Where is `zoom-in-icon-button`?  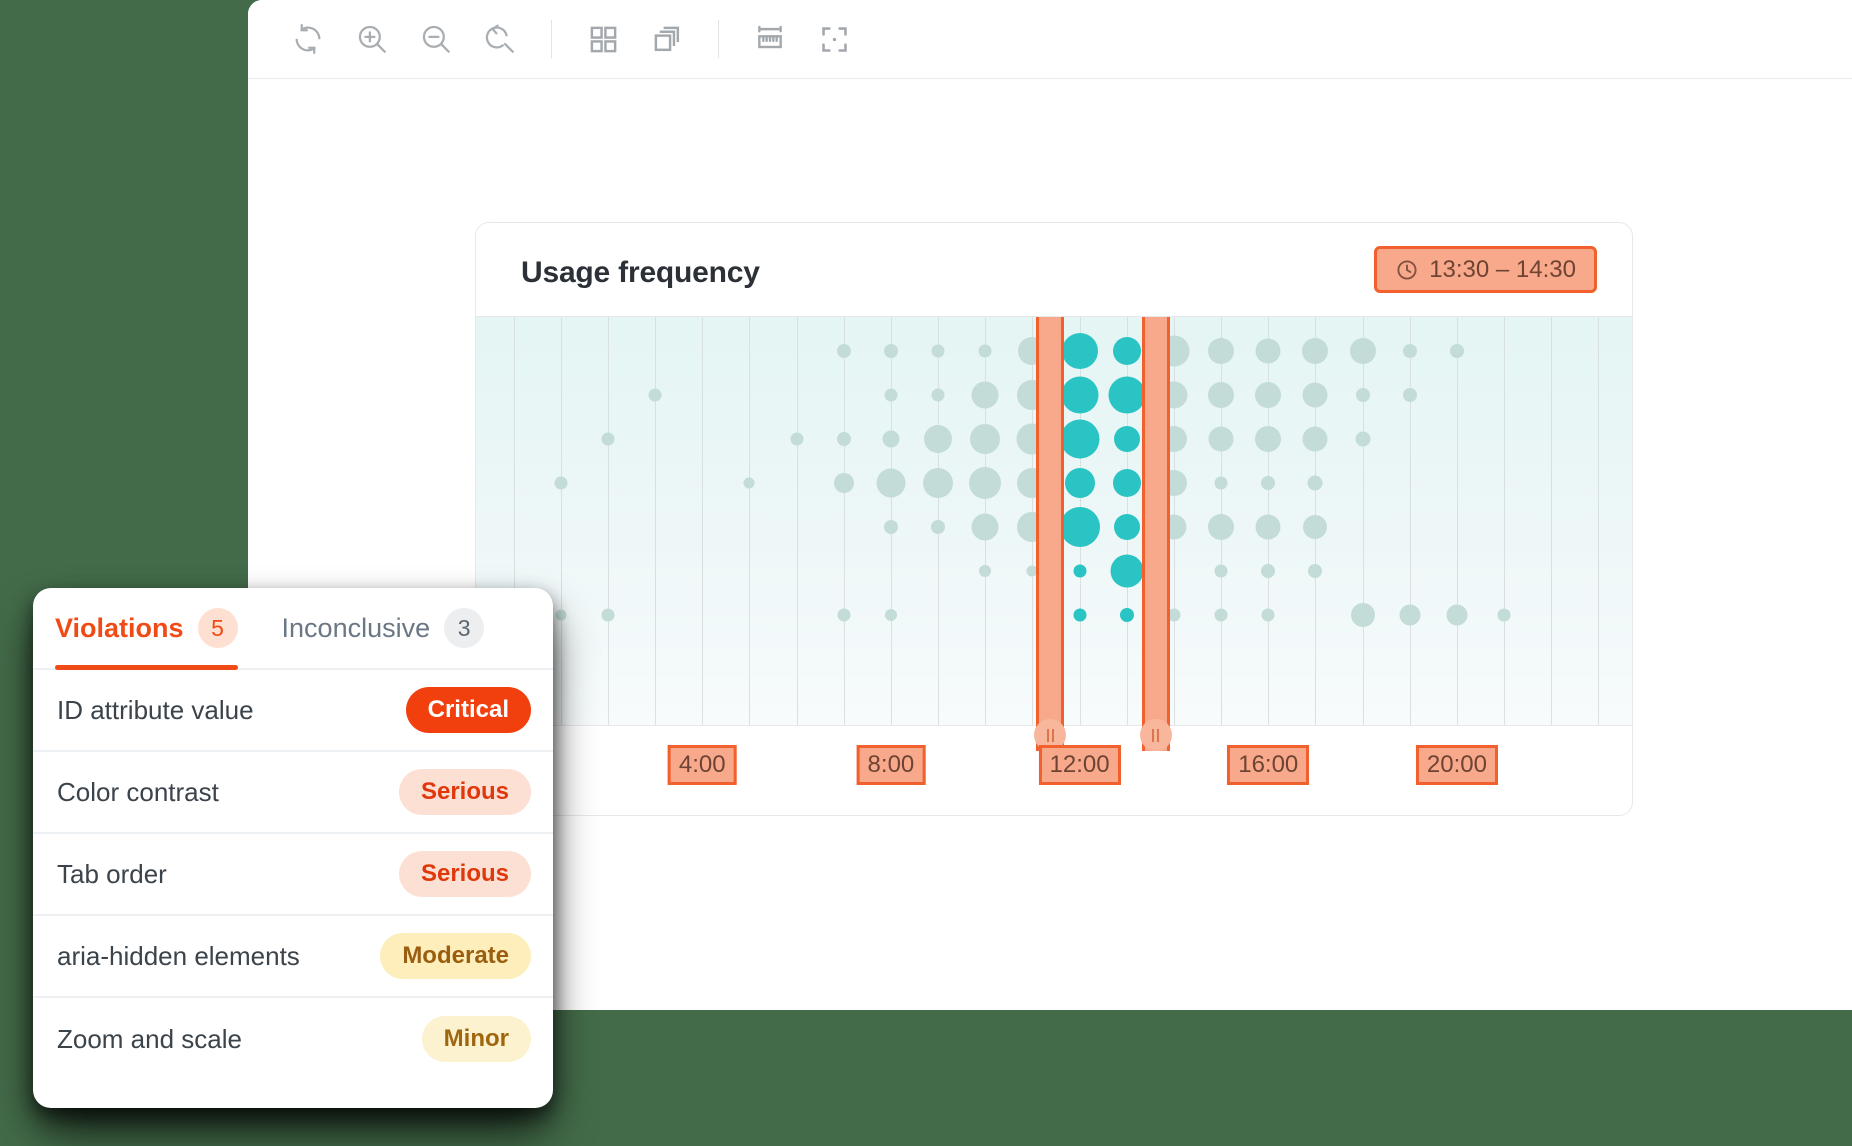 zoom-in-icon-button is located at coordinates (372, 39).